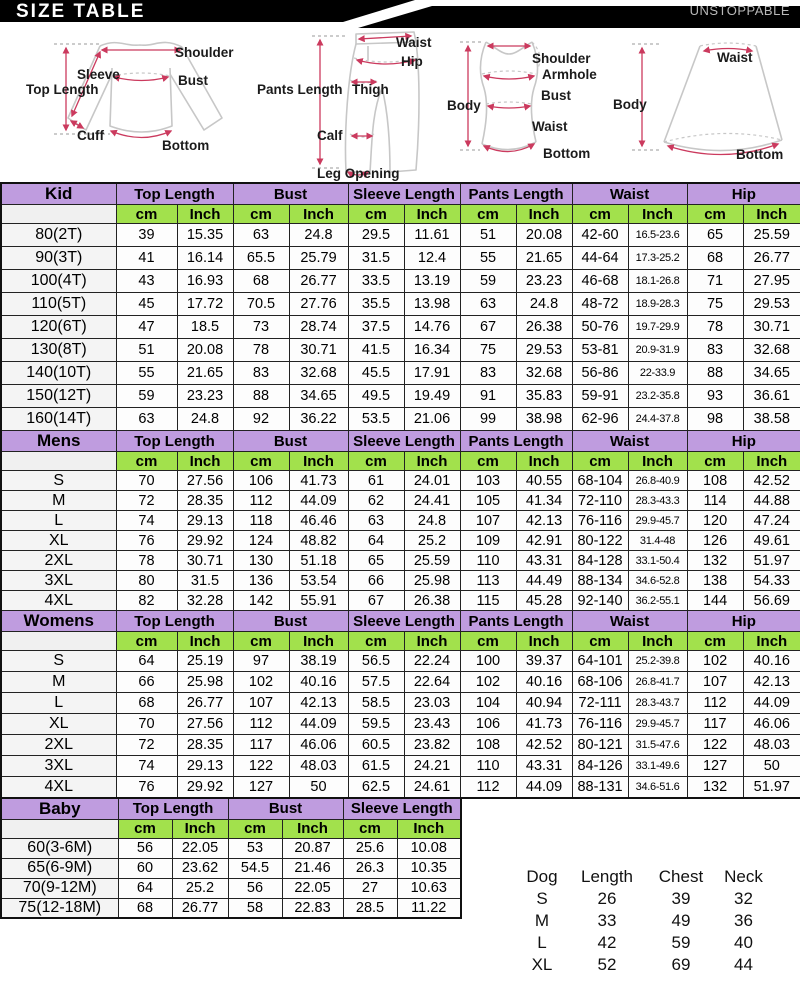  What do you see at coordinates (432, 258) in the screenshot?
I see `cell-value: 12.4` at bounding box center [432, 258].